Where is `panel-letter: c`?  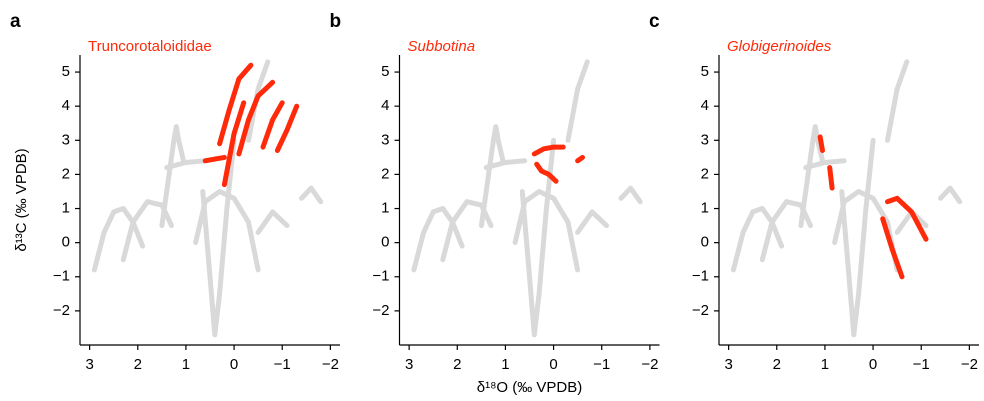
panel-letter: c is located at coordinates (654, 21).